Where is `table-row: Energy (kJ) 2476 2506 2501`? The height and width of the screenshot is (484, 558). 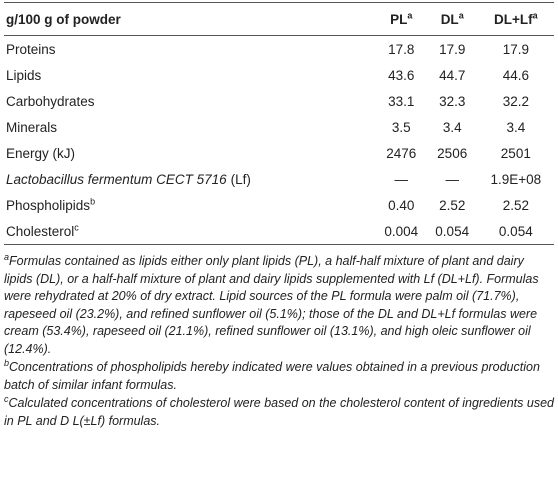 table-row: Energy (kJ) 2476 2506 2501 is located at coordinates (279, 153).